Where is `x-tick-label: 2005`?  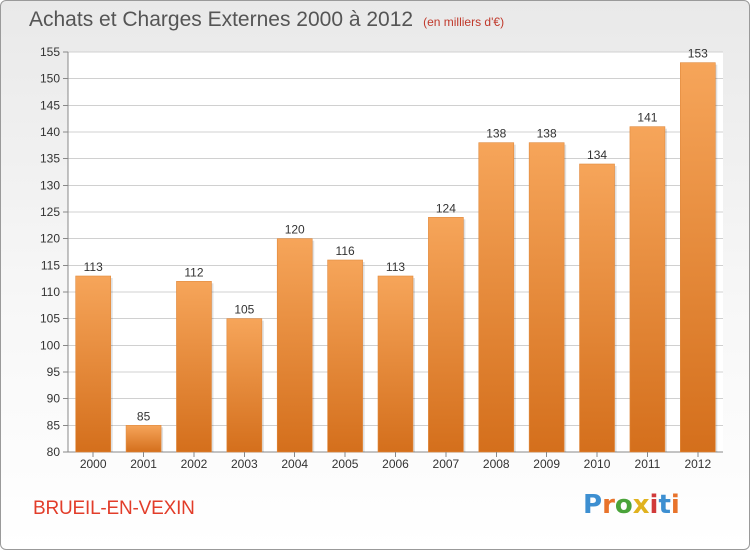 x-tick-label: 2005 is located at coordinates (345, 464).